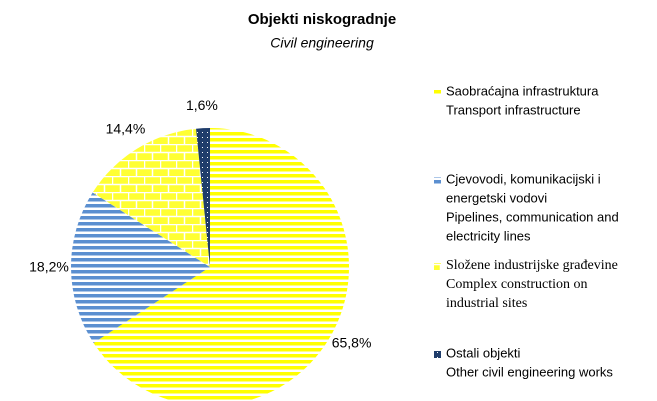 This screenshot has width=657, height=401. What do you see at coordinates (322, 19) in the screenshot?
I see `chart-title: Objekti niskogradnje` at bounding box center [322, 19].